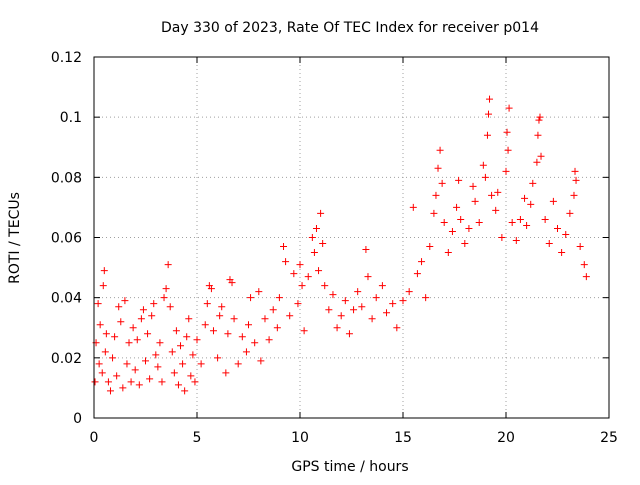 The image size is (640, 485). Describe the element at coordinates (66, 359) in the screenshot. I see `y-tick-label: 0.02` at that location.